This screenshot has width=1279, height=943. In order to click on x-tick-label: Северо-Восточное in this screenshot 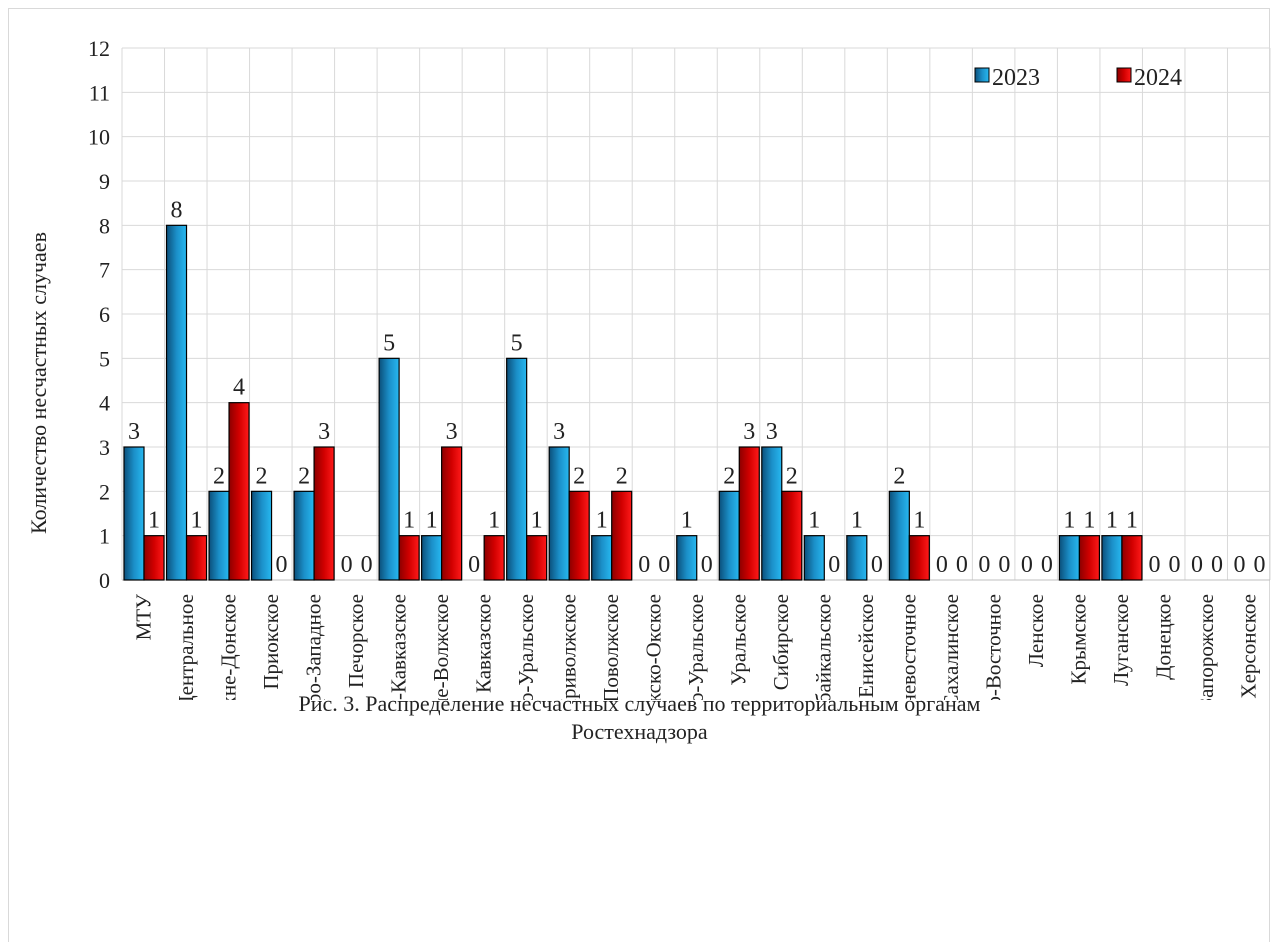, I will do `click(994, 647)`.